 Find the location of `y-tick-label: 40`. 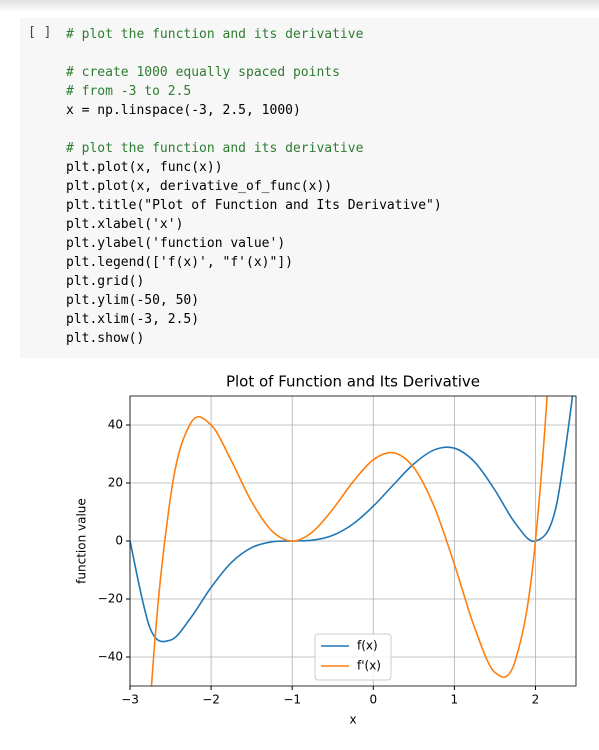

y-tick-label: 40 is located at coordinates (115, 425).